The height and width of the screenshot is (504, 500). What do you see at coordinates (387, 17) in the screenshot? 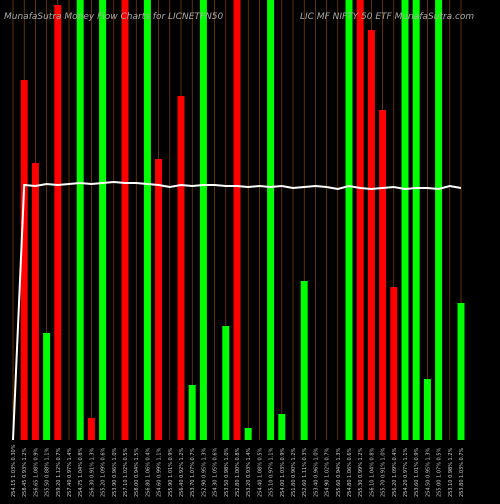
I see `chart-subtitle: LIC MF NIFTY 50 ETF MunafaSutra.com` at bounding box center [387, 17].